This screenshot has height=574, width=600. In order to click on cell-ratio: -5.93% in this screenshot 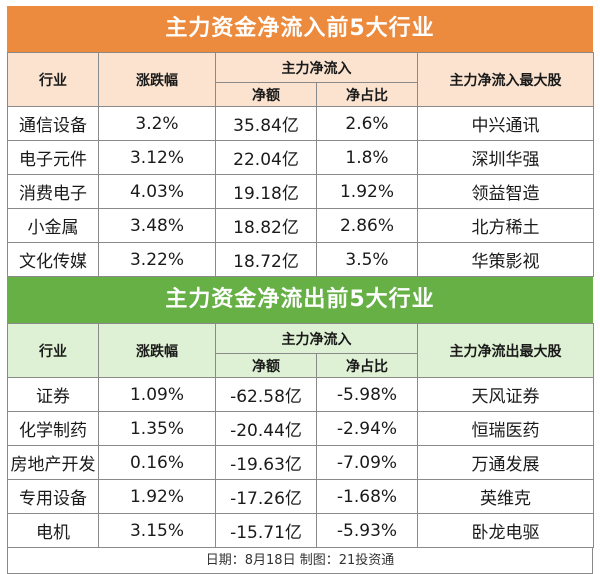, I will do `click(367, 530)`.